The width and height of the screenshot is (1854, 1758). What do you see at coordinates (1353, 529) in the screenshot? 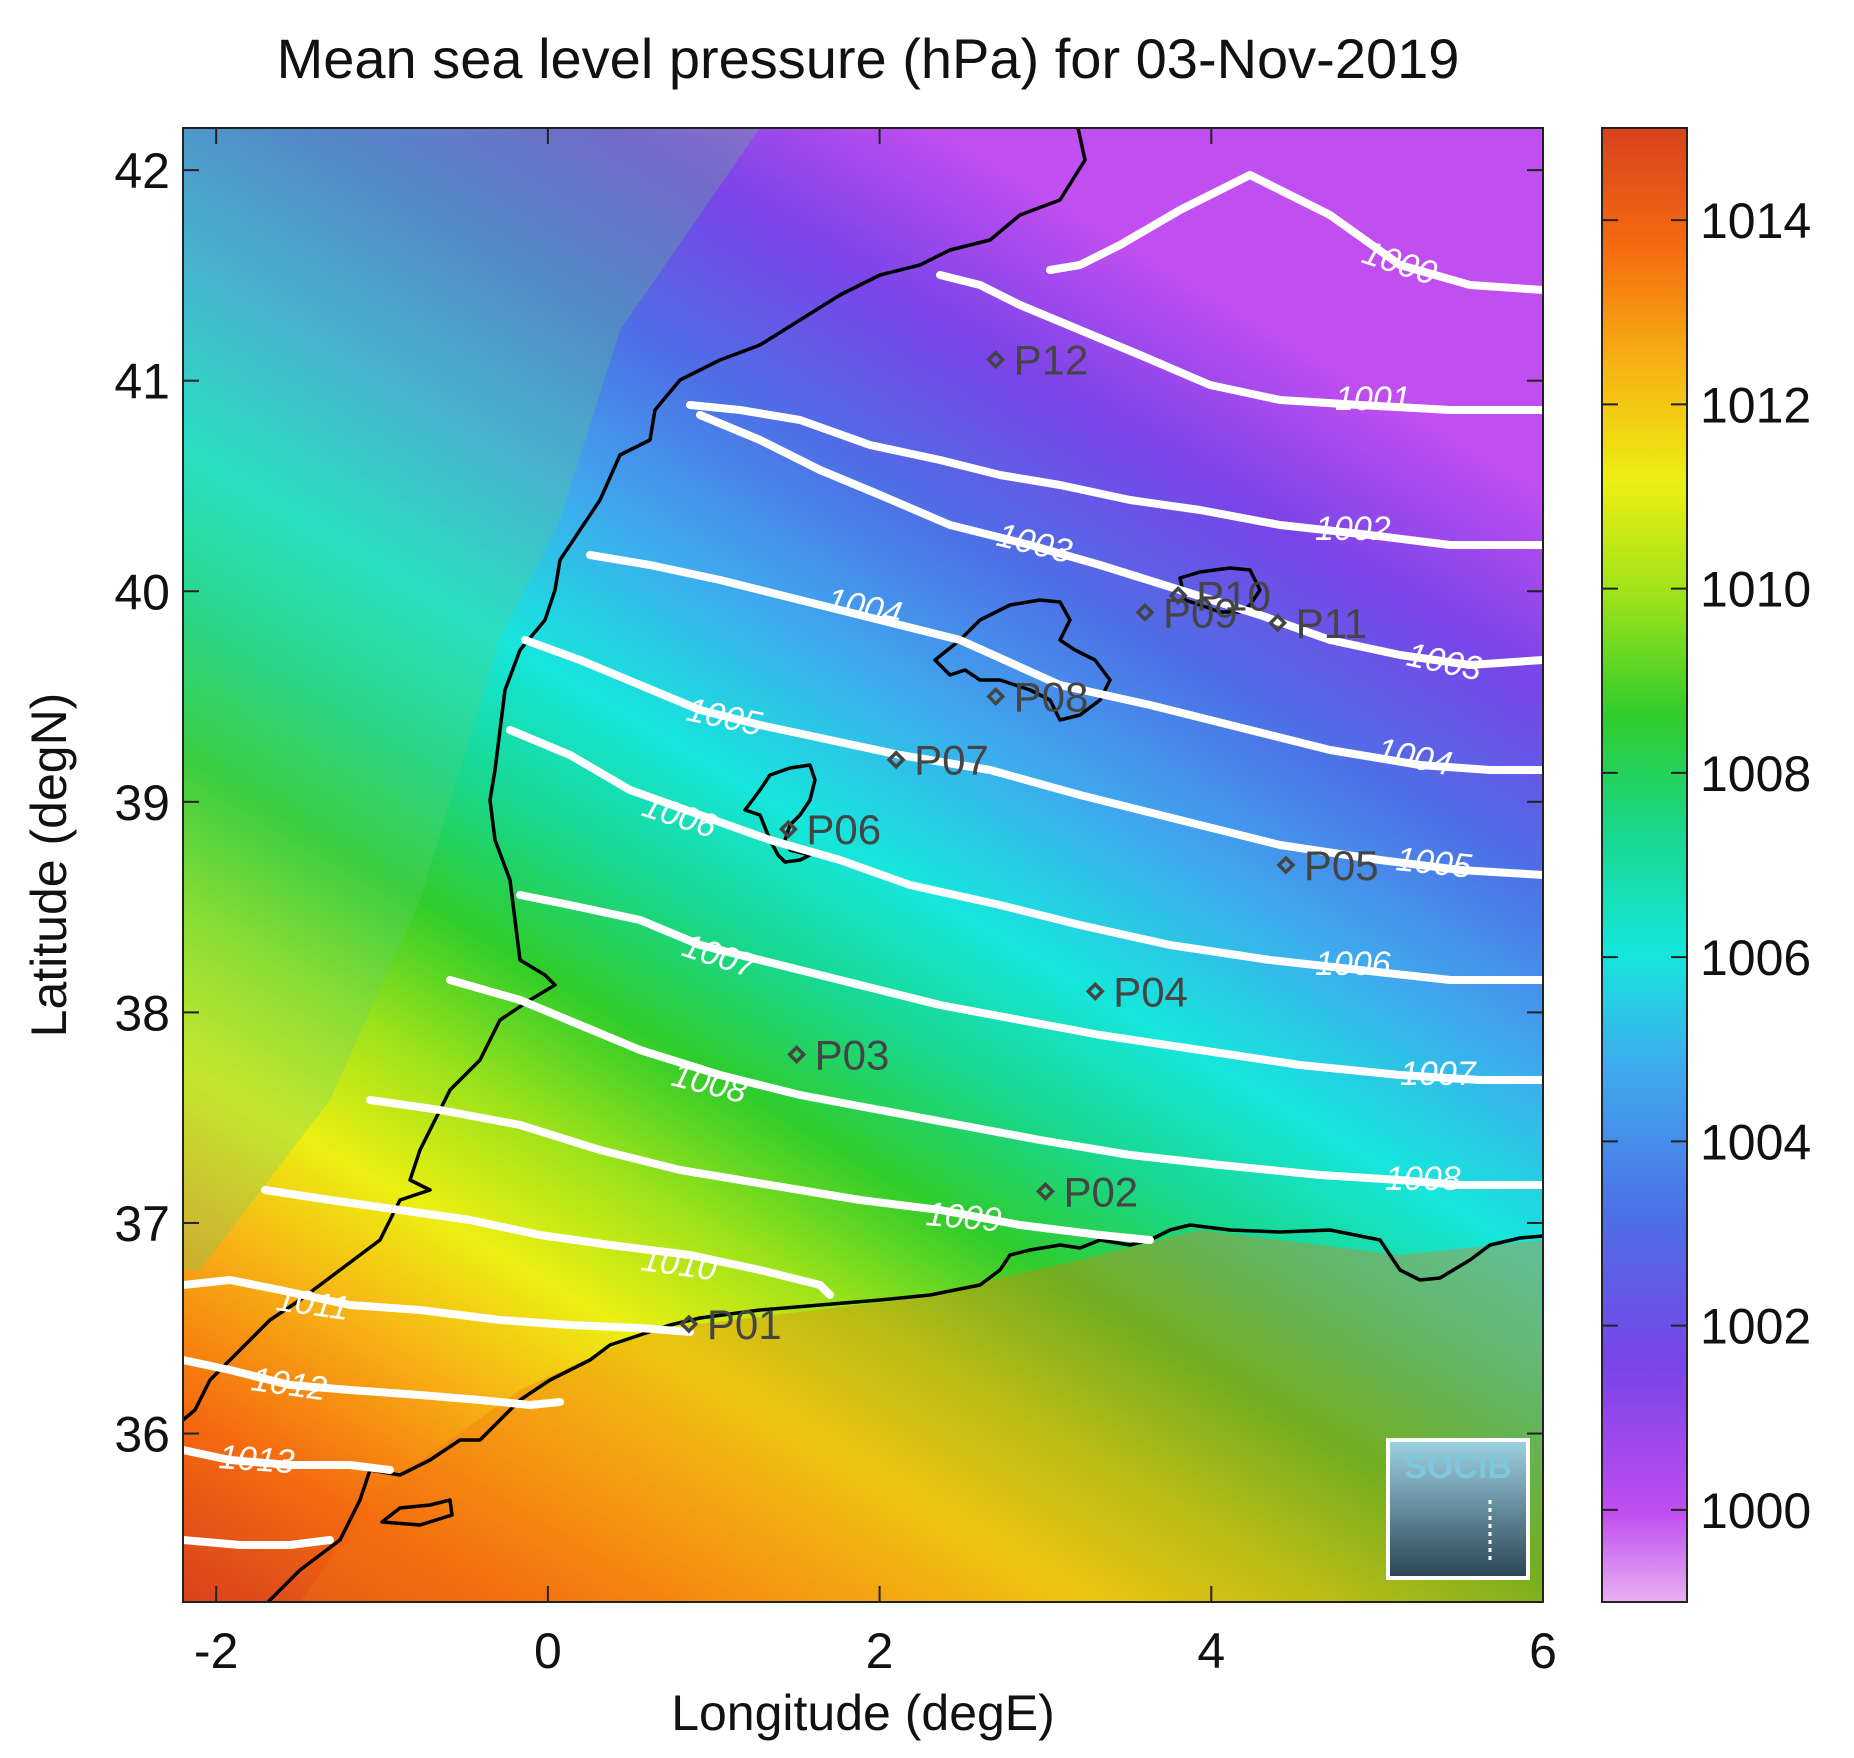
I see `isobar-label: 1002` at bounding box center [1353, 529].